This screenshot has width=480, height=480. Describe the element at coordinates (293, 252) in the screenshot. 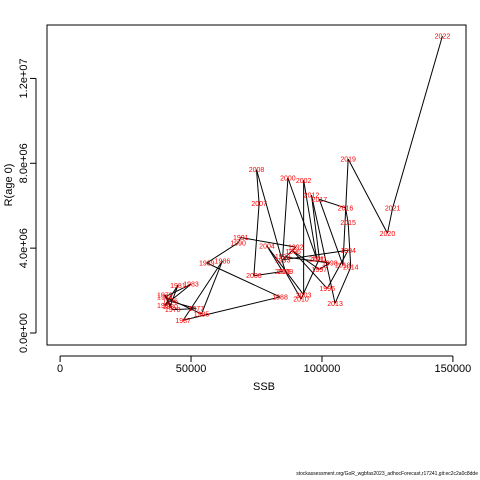

I see `point-year-label: 1996` at that location.